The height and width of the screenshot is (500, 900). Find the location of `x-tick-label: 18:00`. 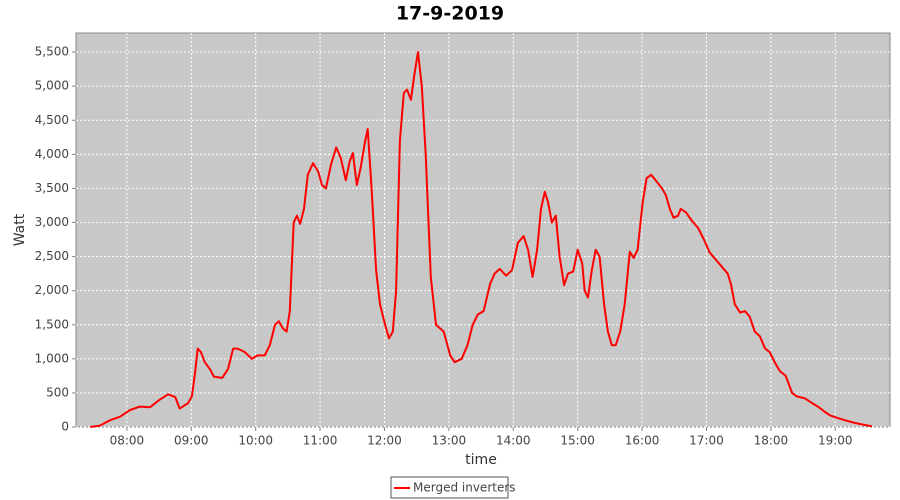

x-tick-label: 18:00 is located at coordinates (771, 441).